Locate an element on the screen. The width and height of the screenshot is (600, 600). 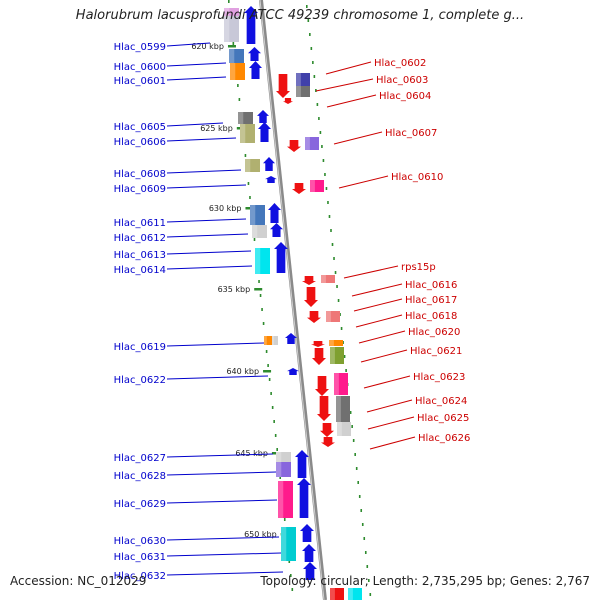
gene-label-hlac_0619: Hlac_0619 is located at coordinates (140, 347).